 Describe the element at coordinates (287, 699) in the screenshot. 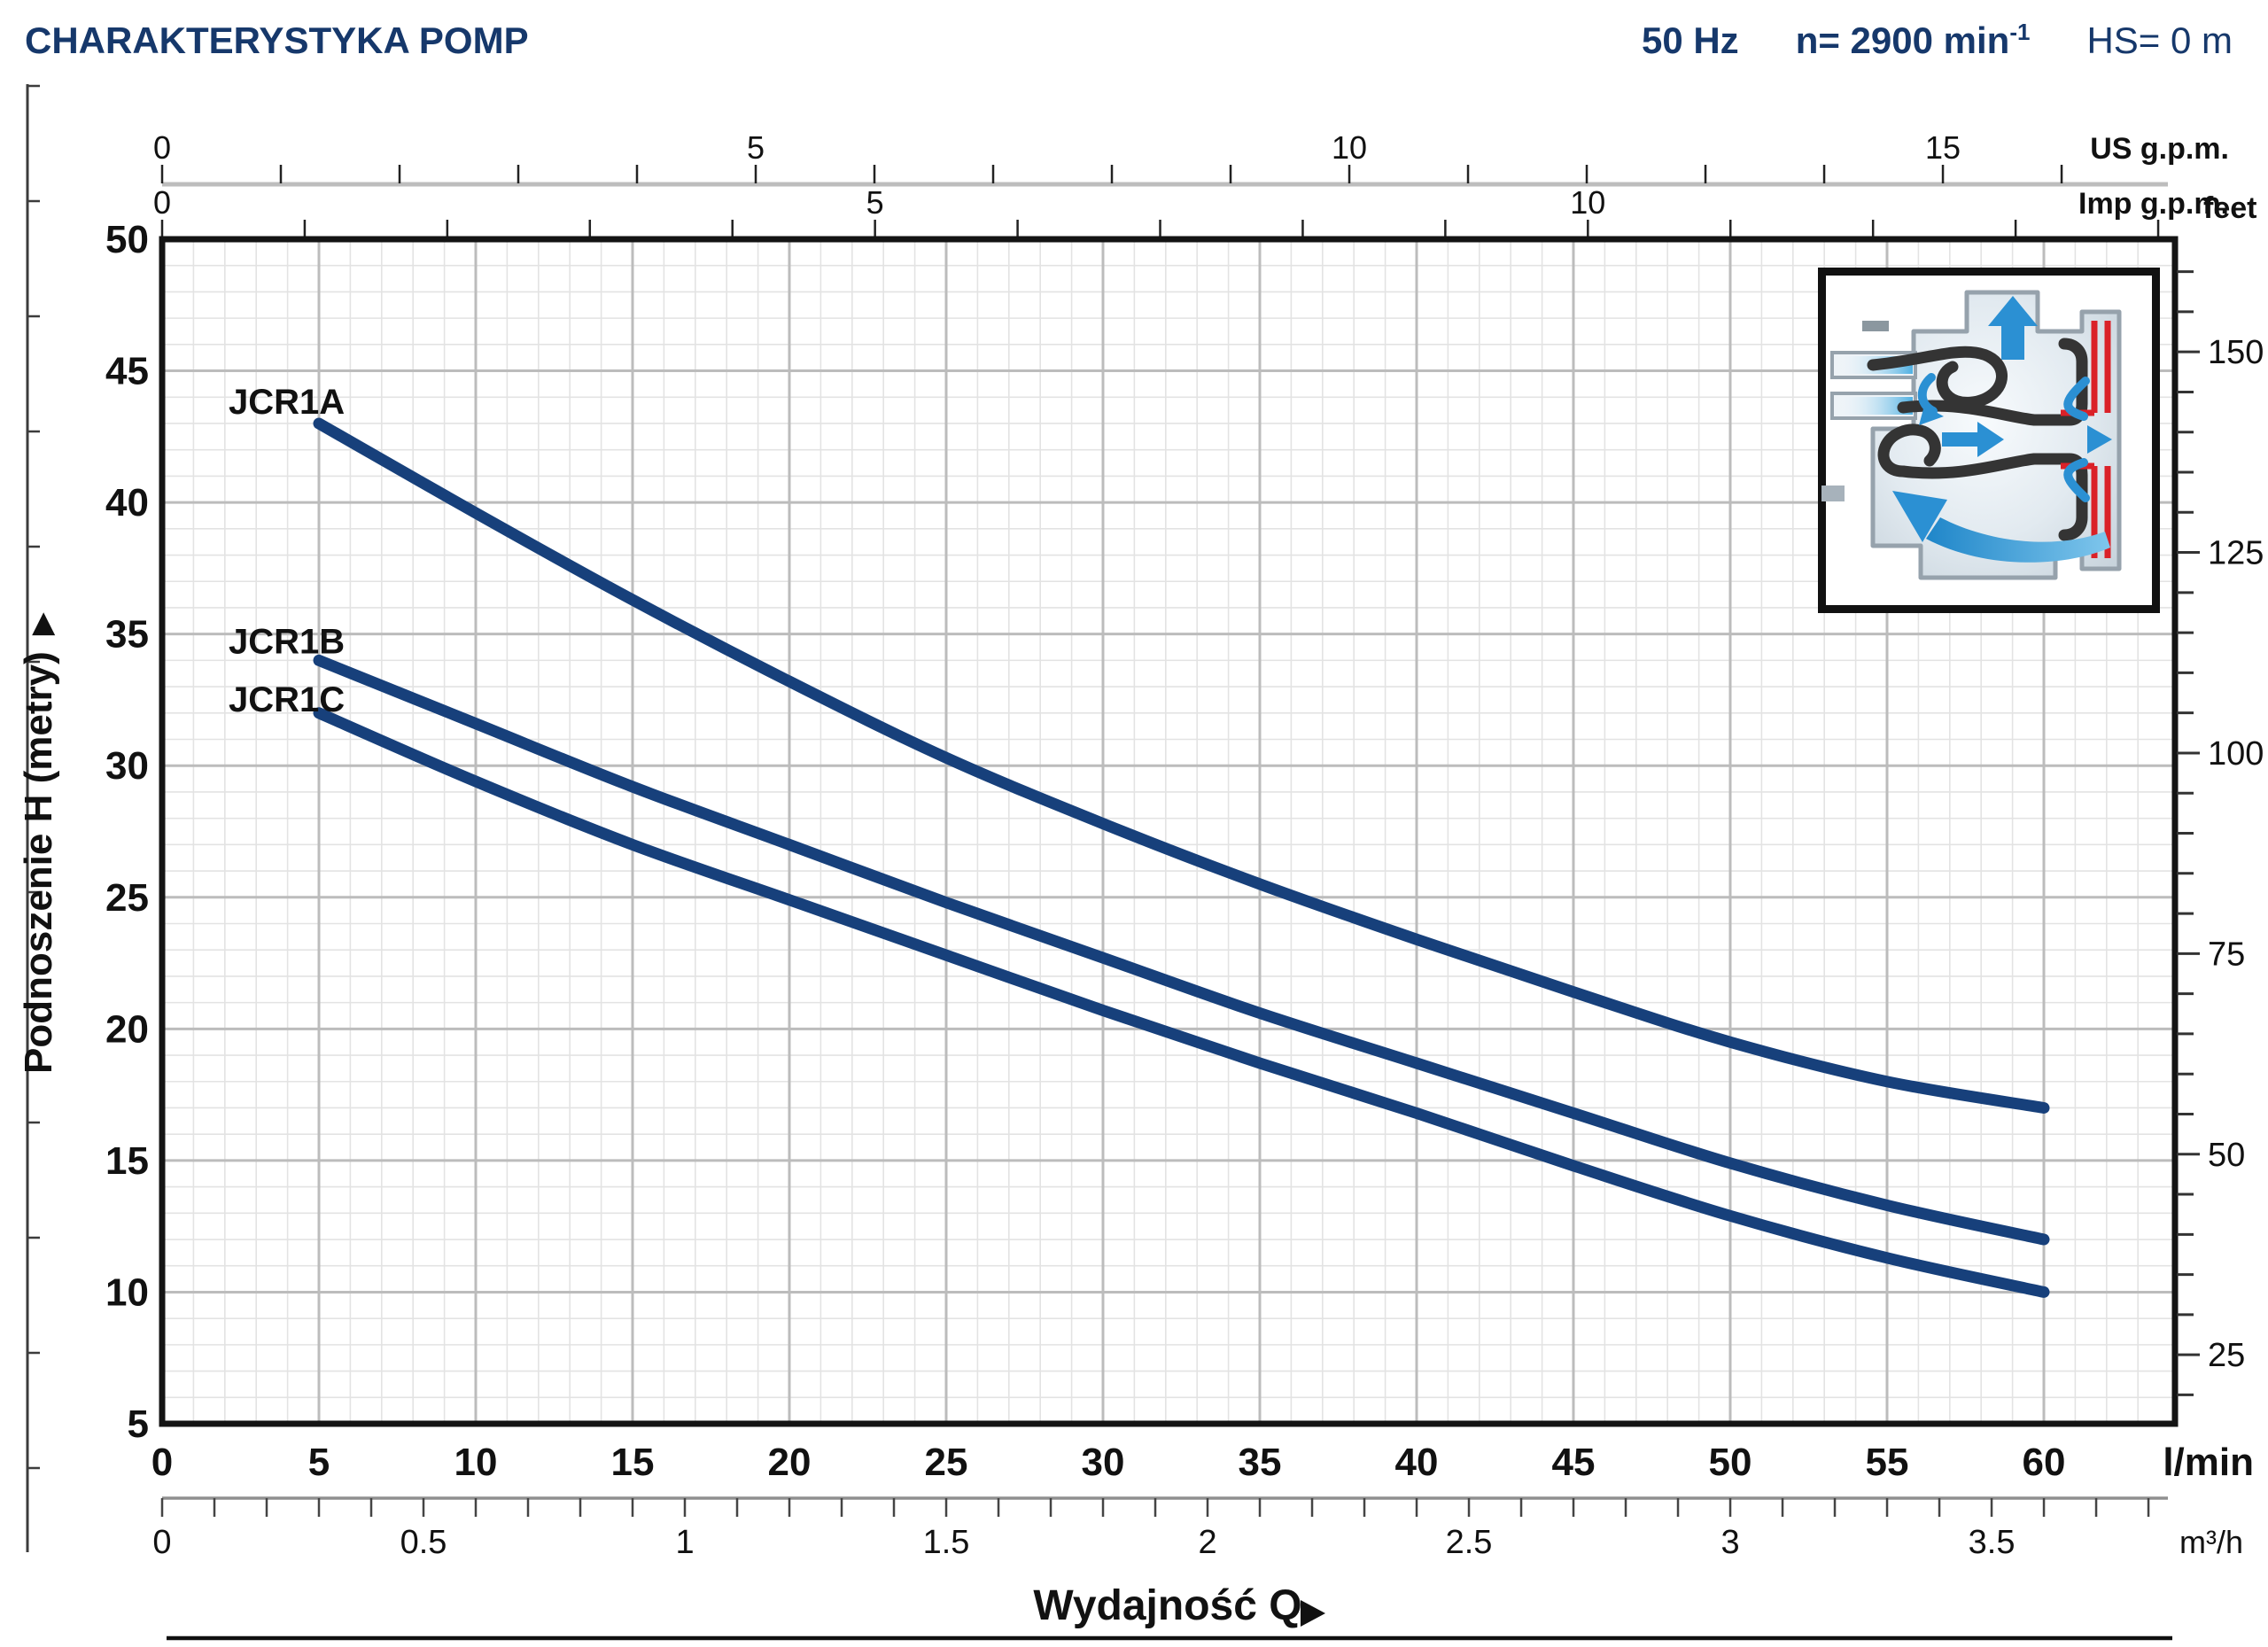

I see `curve-label-JCR1C: JCR1C` at that location.